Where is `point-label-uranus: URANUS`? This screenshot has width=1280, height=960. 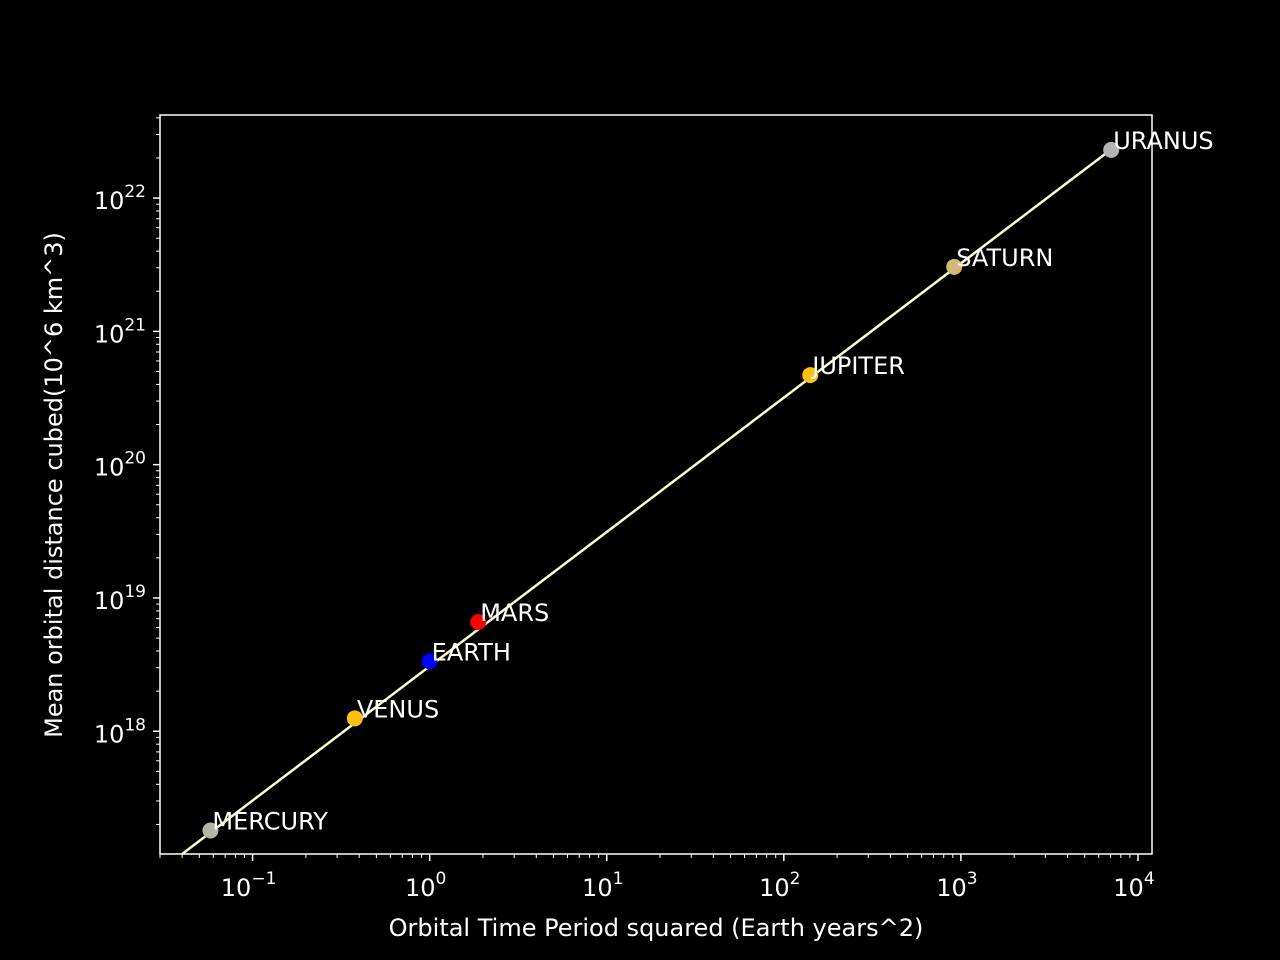 point-label-uranus: URANUS is located at coordinates (1163, 141).